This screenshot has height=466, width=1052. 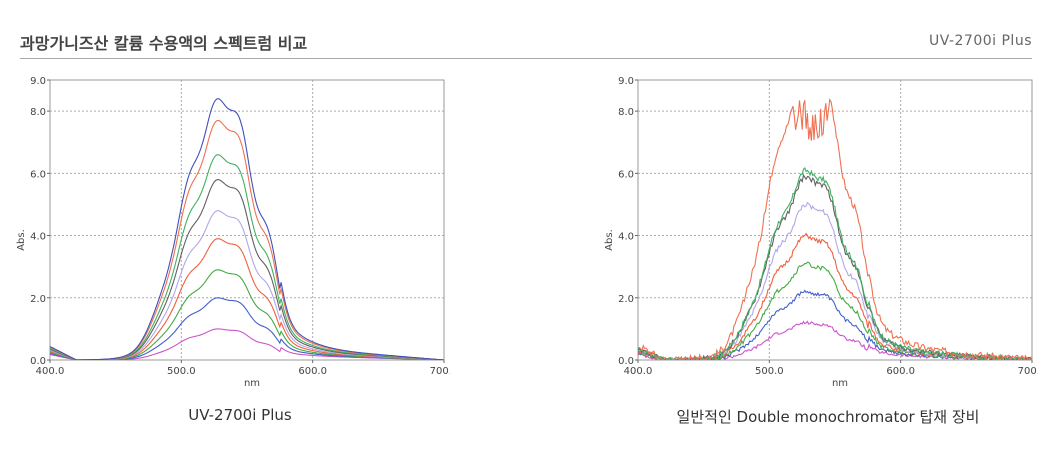 What do you see at coordinates (240, 415) in the screenshot?
I see `chart-caption-uv2700i: UV-2700i Plus` at bounding box center [240, 415].